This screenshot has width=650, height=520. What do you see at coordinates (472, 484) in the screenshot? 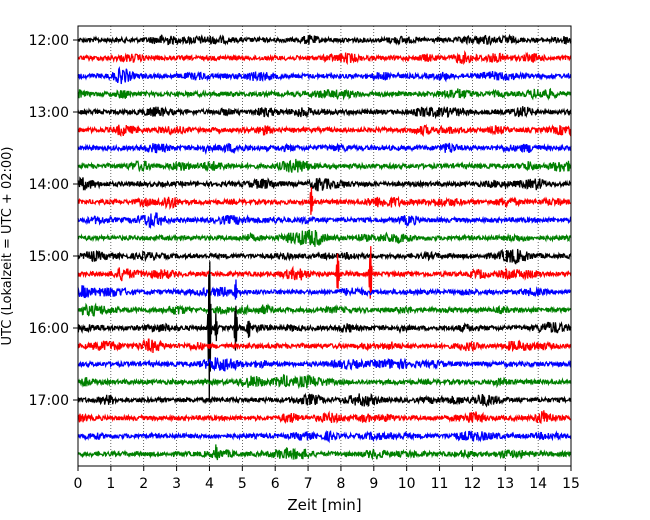
I see `x-tick-label: 12` at bounding box center [472, 484].